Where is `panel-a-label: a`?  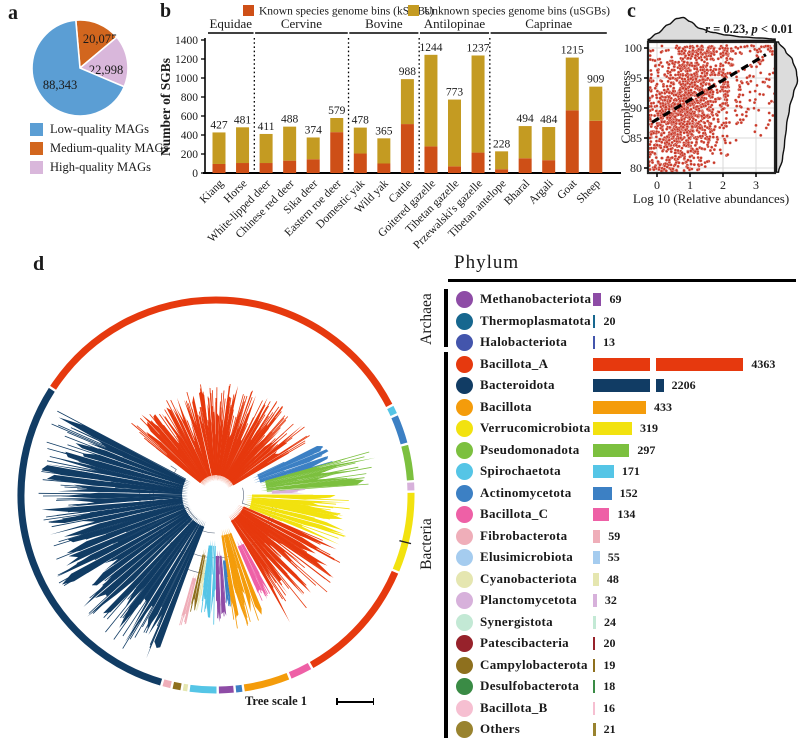
panel-a-label: a is located at coordinates (13, 13).